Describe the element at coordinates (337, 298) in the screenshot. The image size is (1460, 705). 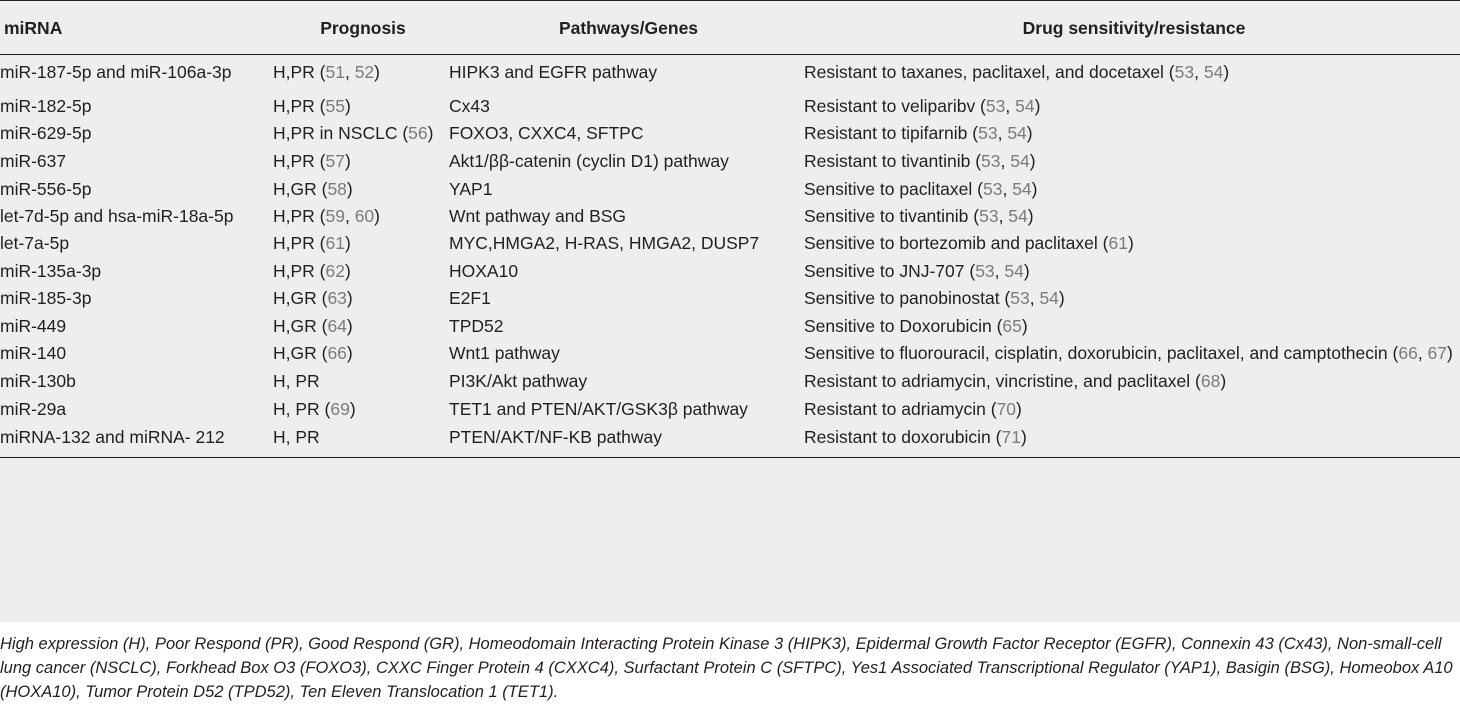
I see `reference-link: 63` at that location.